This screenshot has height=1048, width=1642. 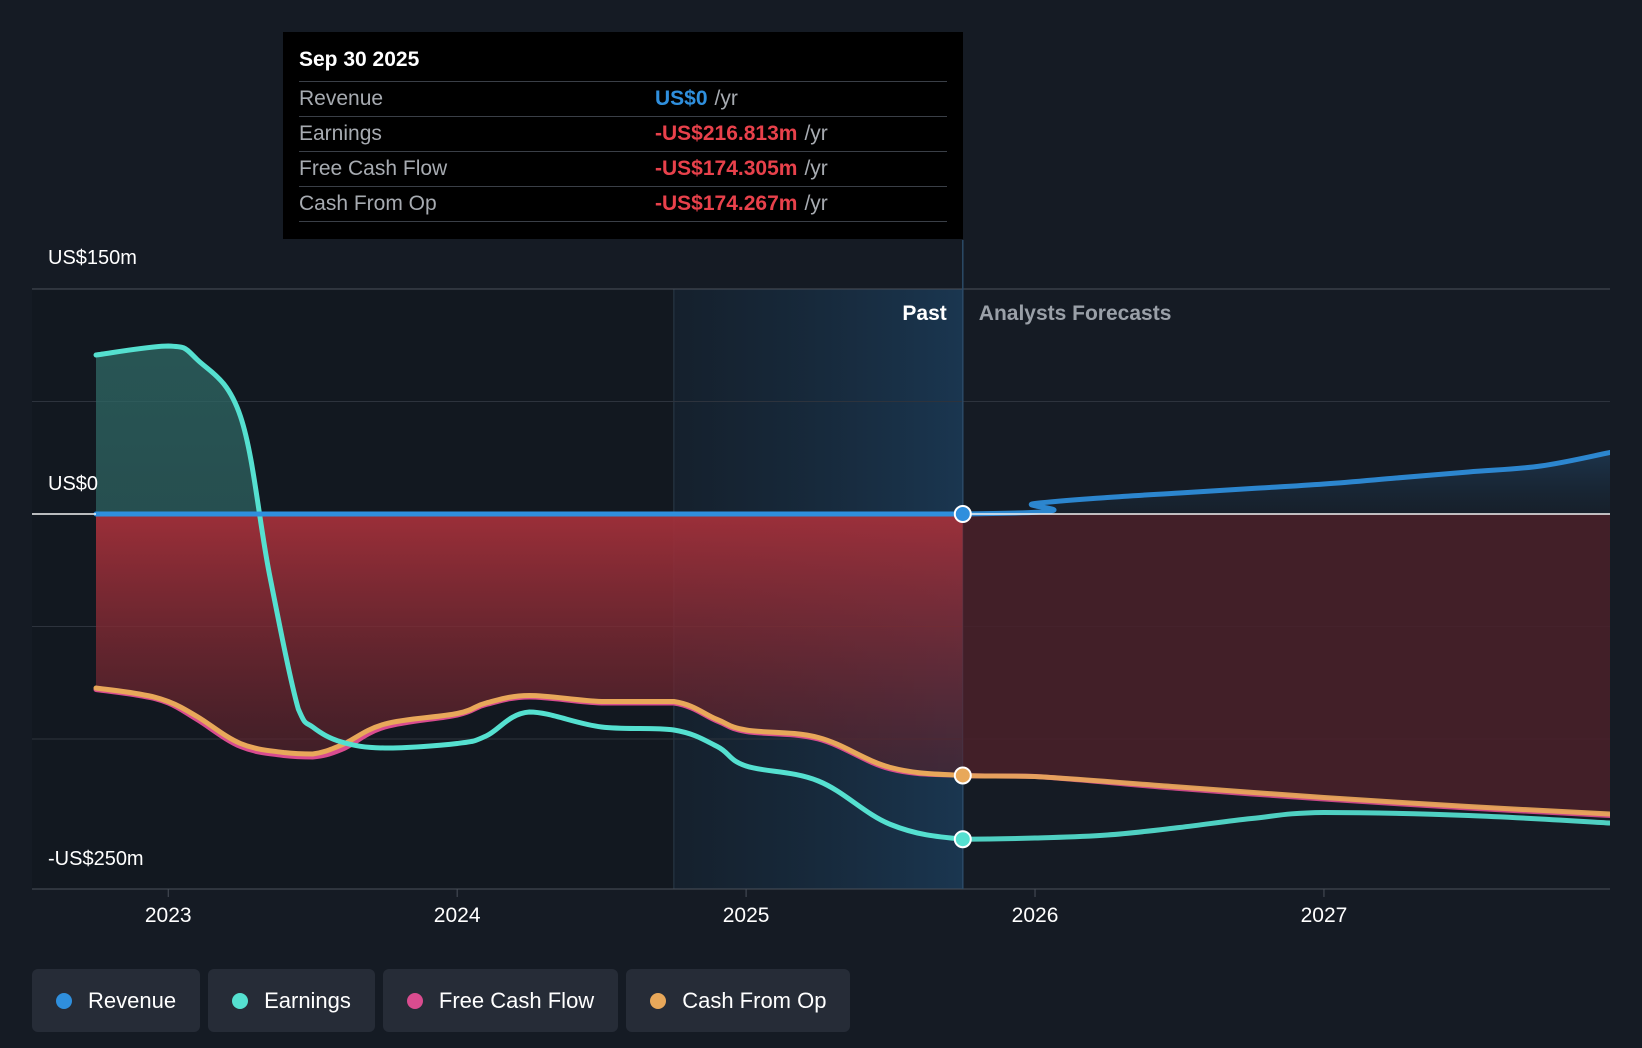 What do you see at coordinates (528, 732) in the screenshot?
I see `cash-from-op-line-past` at bounding box center [528, 732].